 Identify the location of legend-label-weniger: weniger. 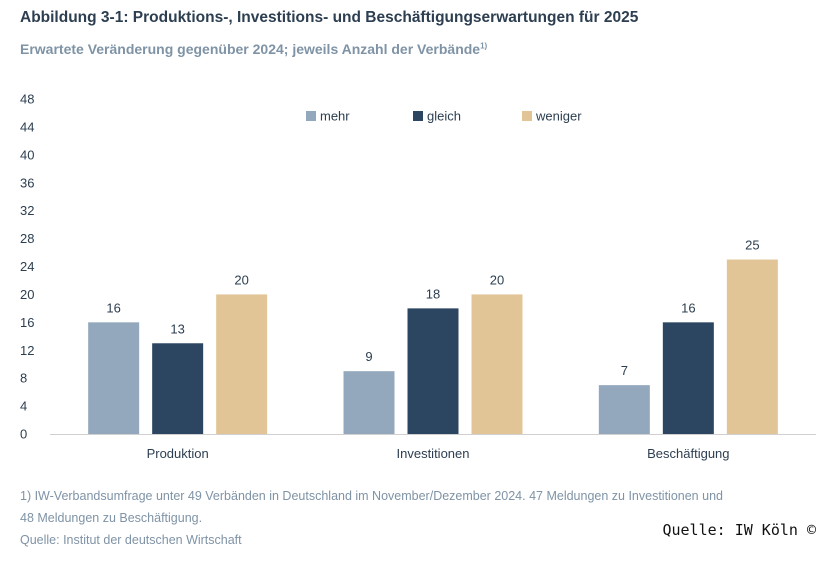
(558, 116).